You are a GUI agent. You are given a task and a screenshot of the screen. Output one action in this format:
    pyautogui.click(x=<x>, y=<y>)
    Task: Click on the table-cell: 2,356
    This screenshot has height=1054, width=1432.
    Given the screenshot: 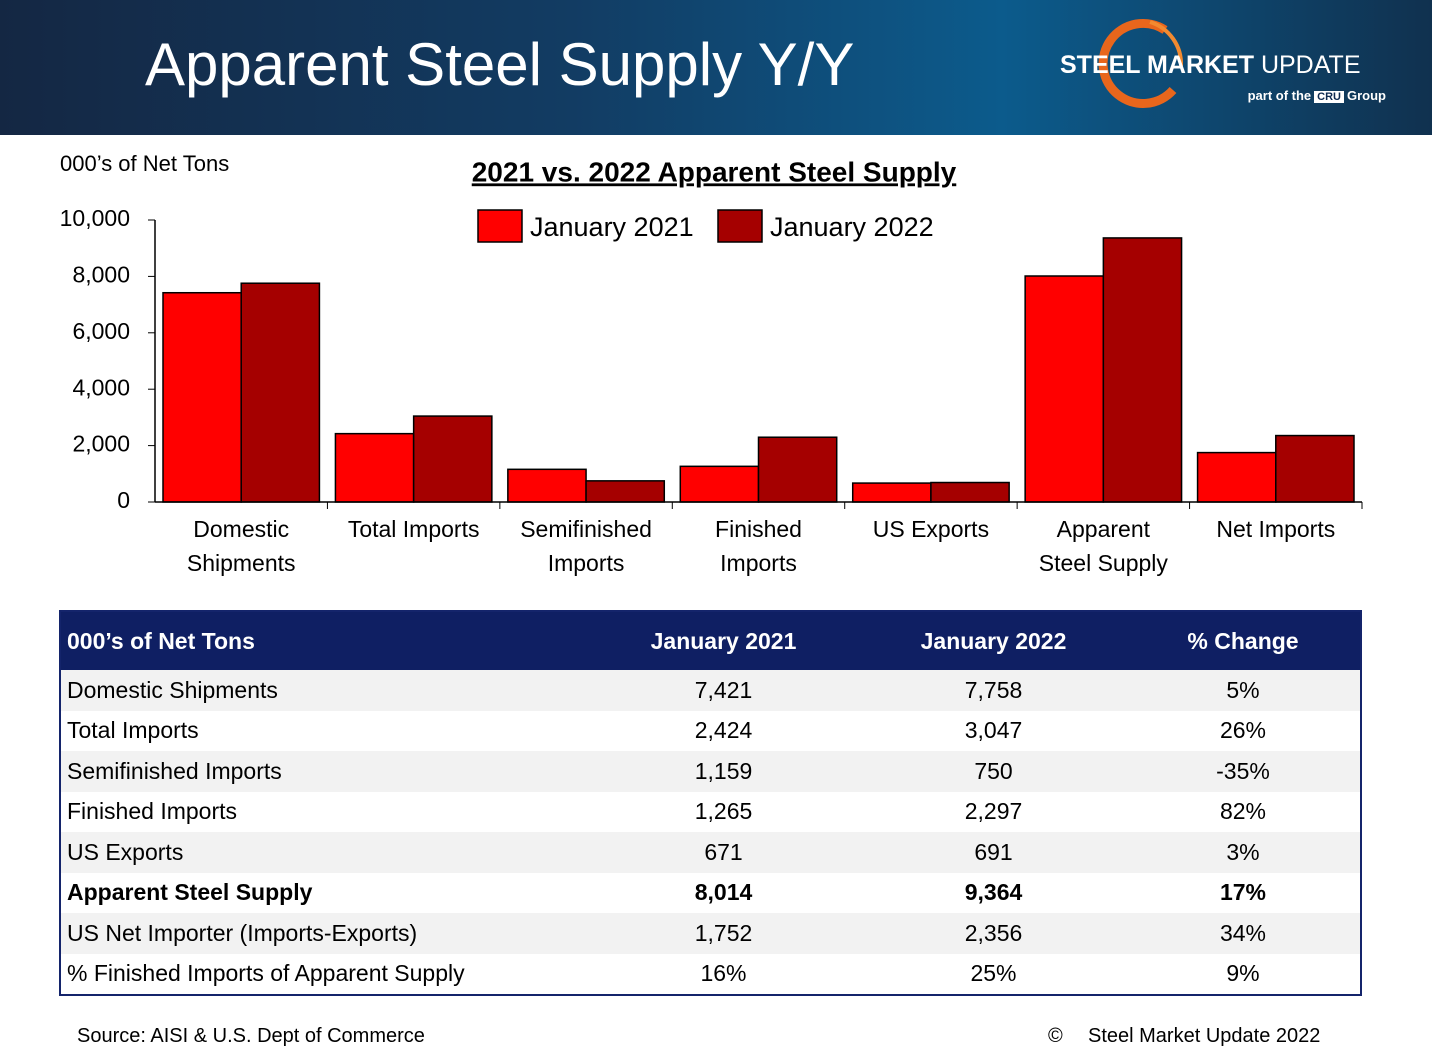 What is the action you would take?
    pyautogui.click(x=993, y=933)
    